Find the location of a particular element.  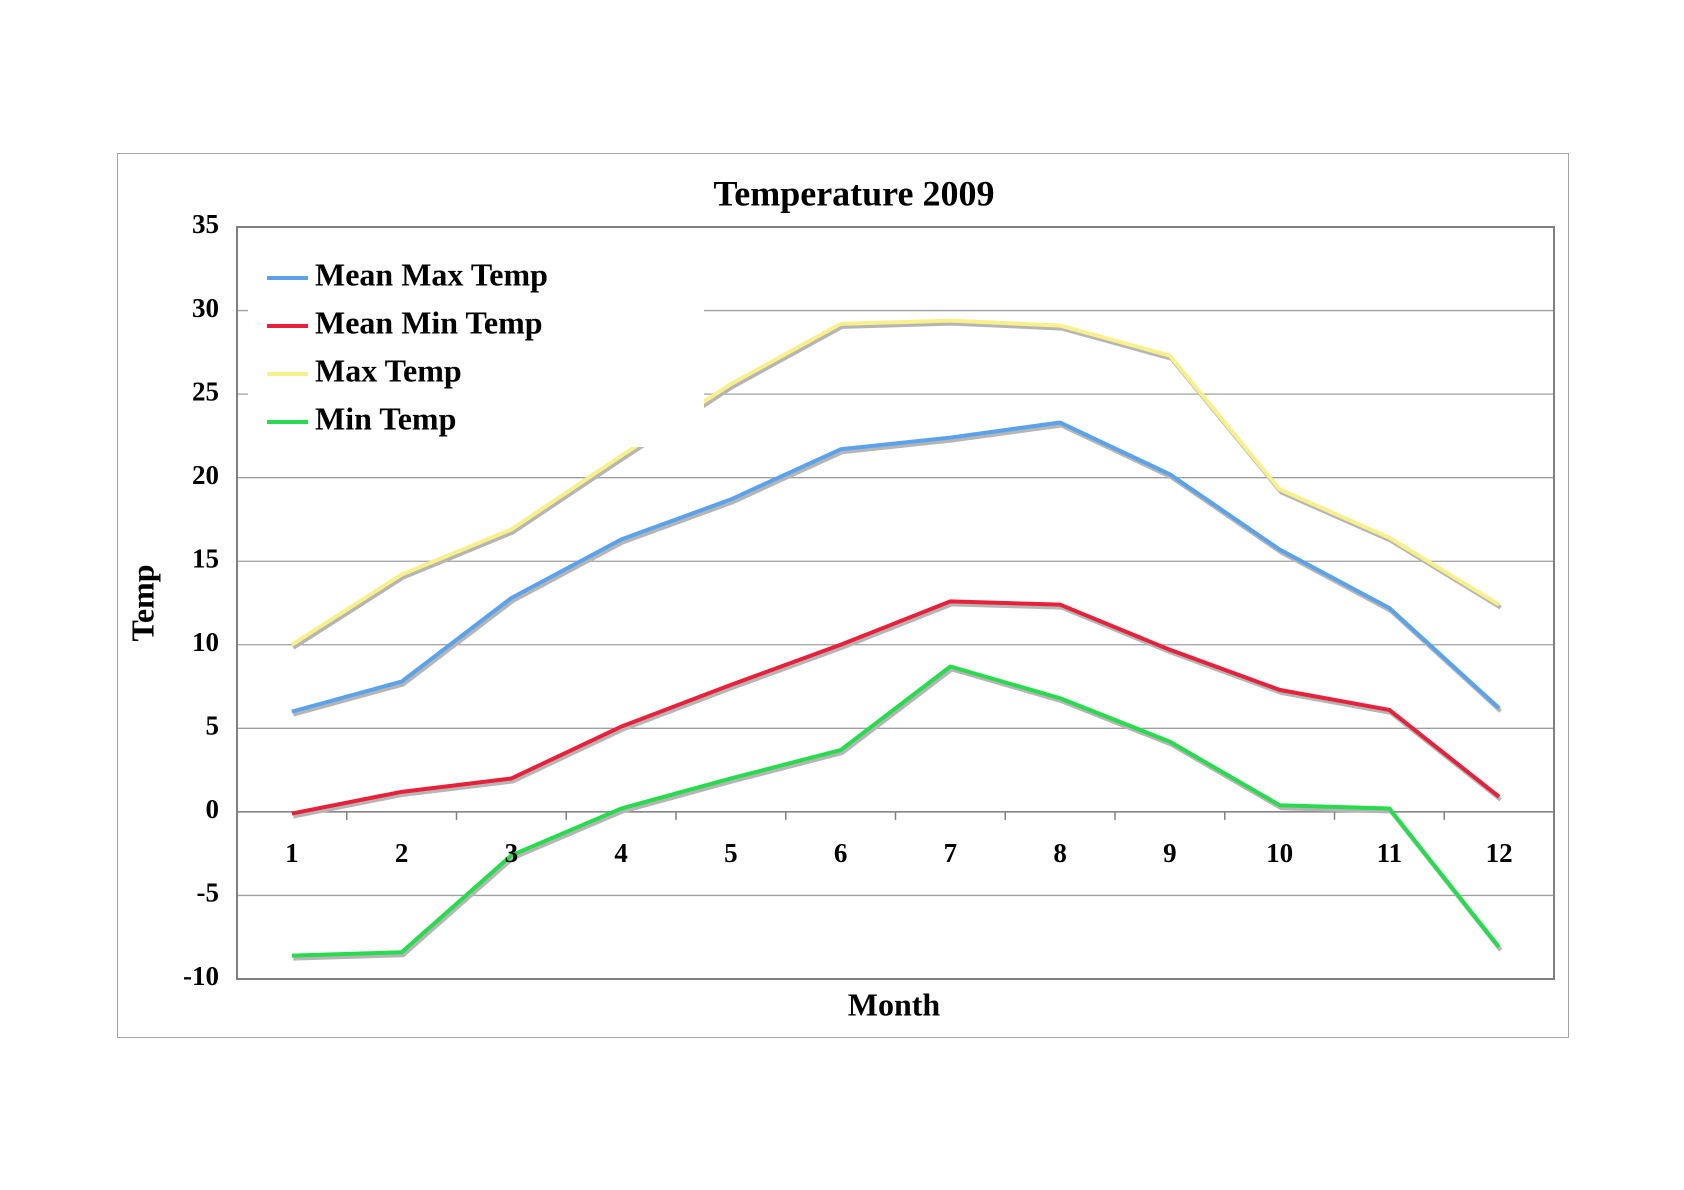

y-tick-label: 30 is located at coordinates (205, 308).